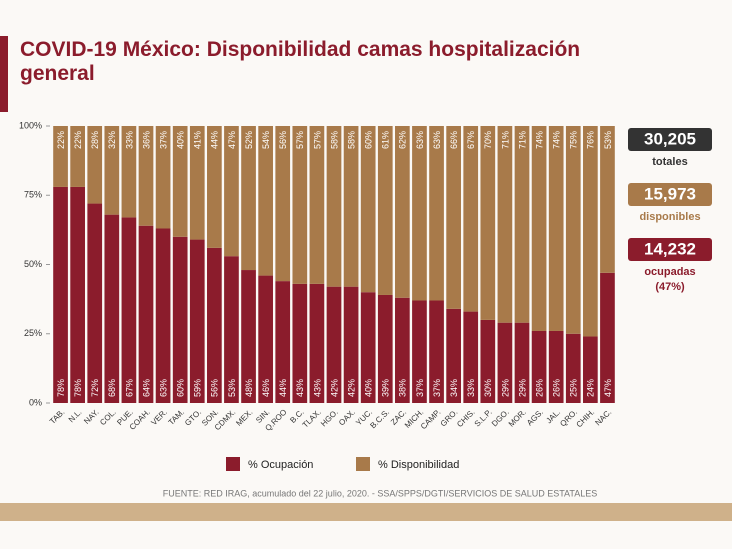 Image resolution: width=732 pixels, height=549 pixels. What do you see at coordinates (78, 140) in the screenshot?
I see `value-label: 22%` at bounding box center [78, 140].